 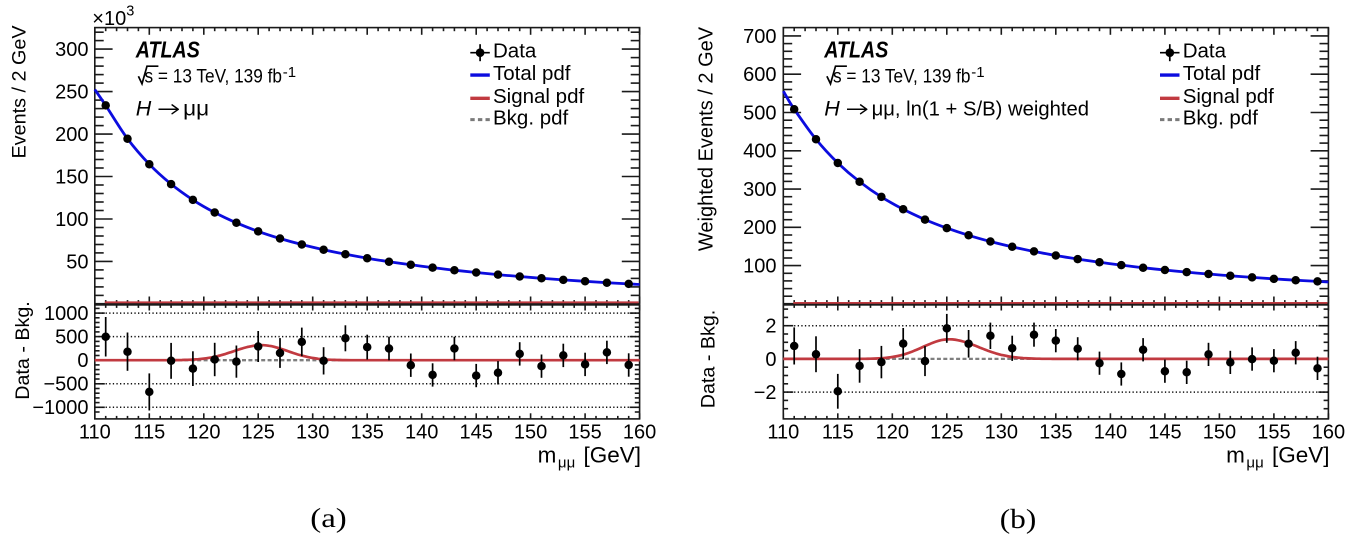 I want to click on svg-text: (b), so click(x=1018, y=519).